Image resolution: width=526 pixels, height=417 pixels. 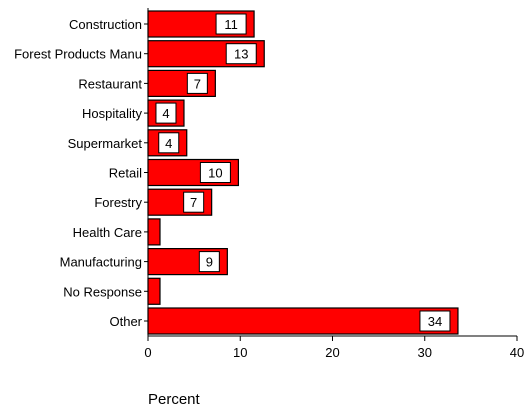 I want to click on x-tick-label-10: 10, so click(x=240, y=352).